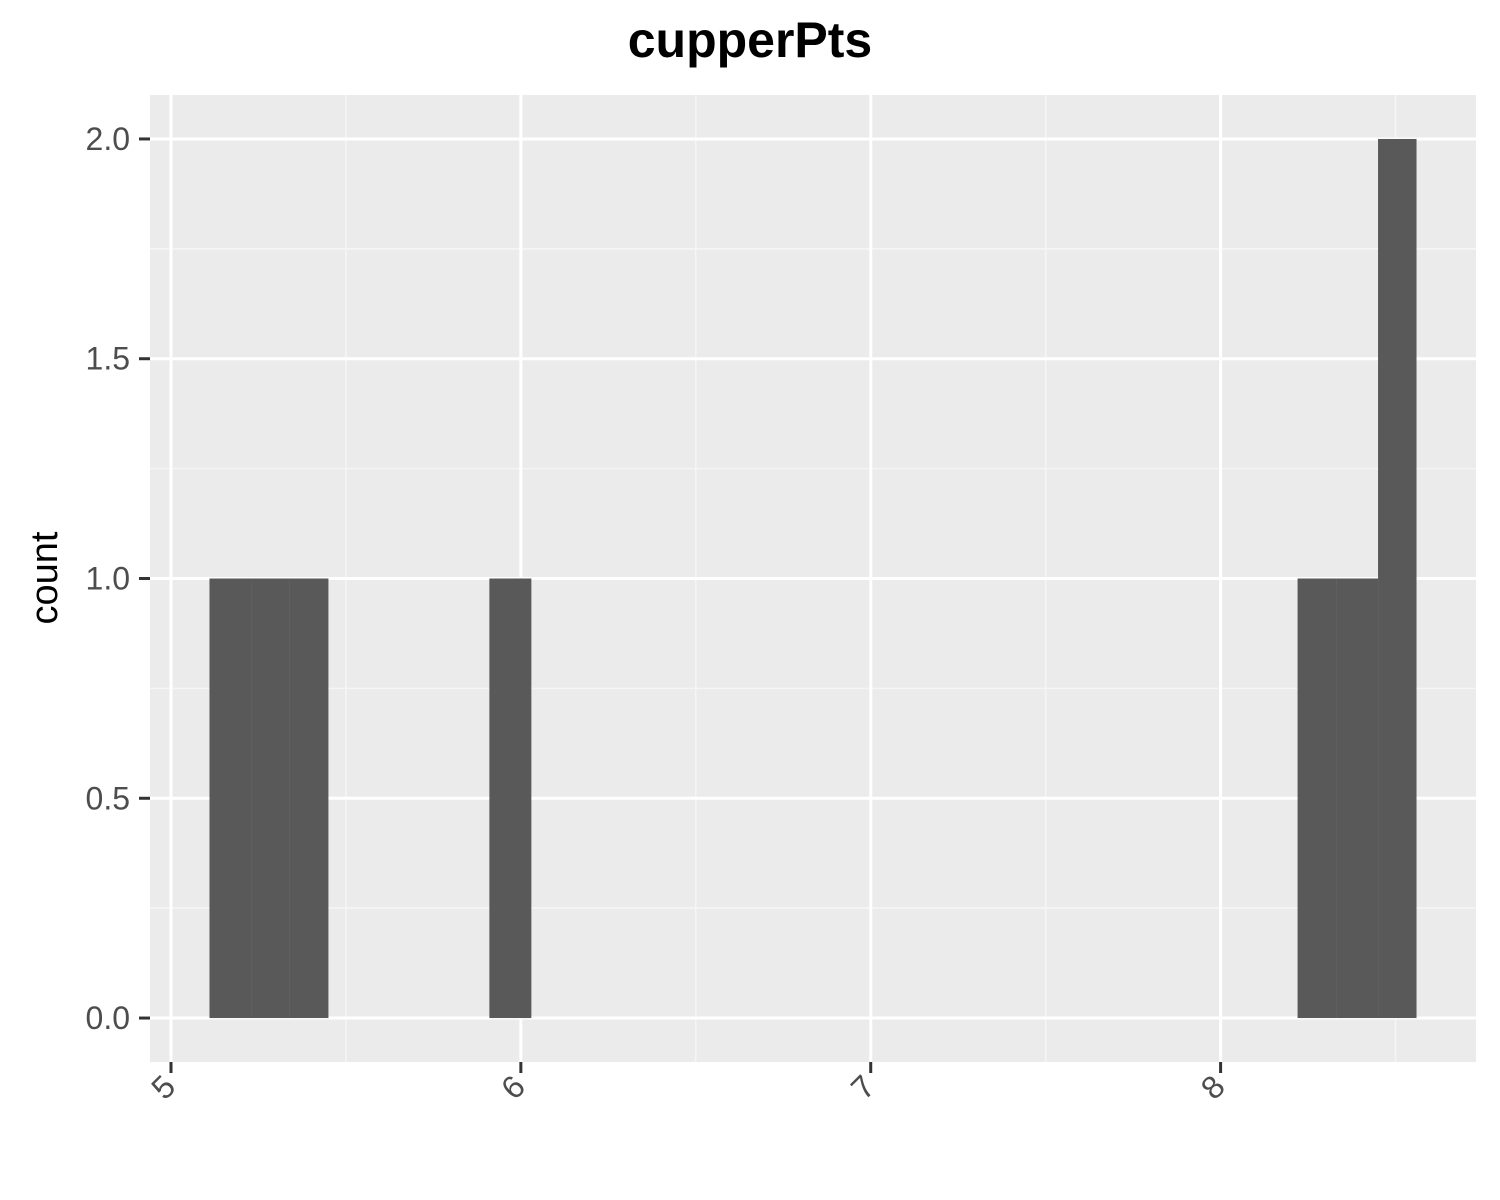 The width and height of the screenshot is (1500, 1200). Describe the element at coordinates (108, 579) in the screenshot. I see `y-tick-label: 1.0` at that location.